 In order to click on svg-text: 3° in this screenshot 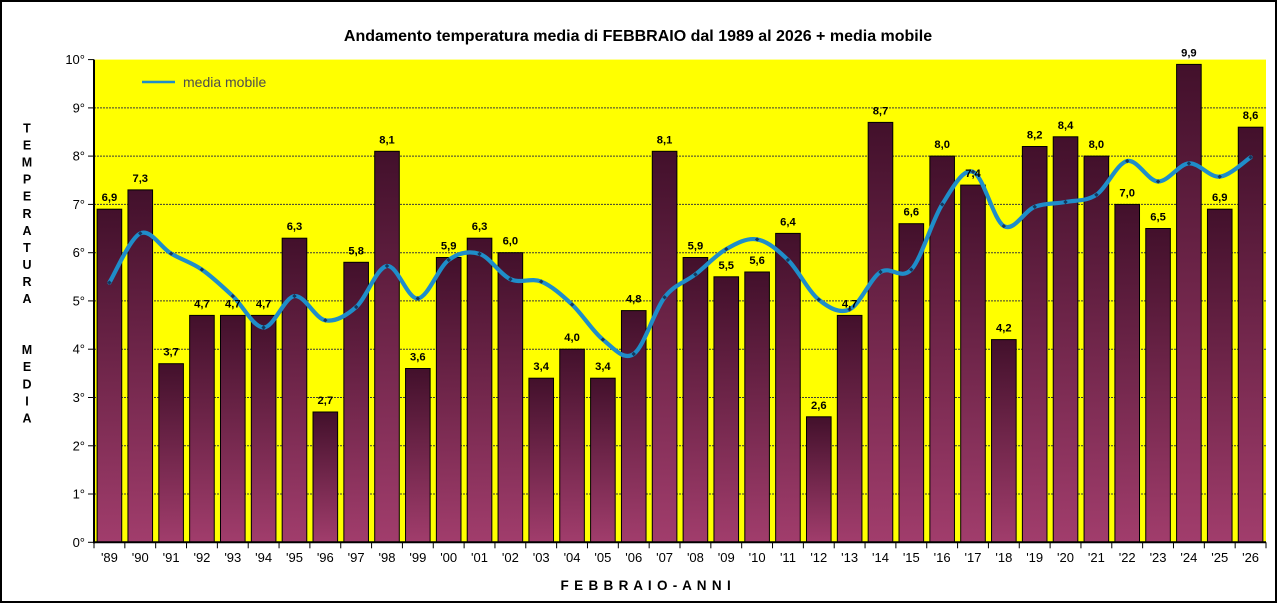, I will do `click(79, 397)`.